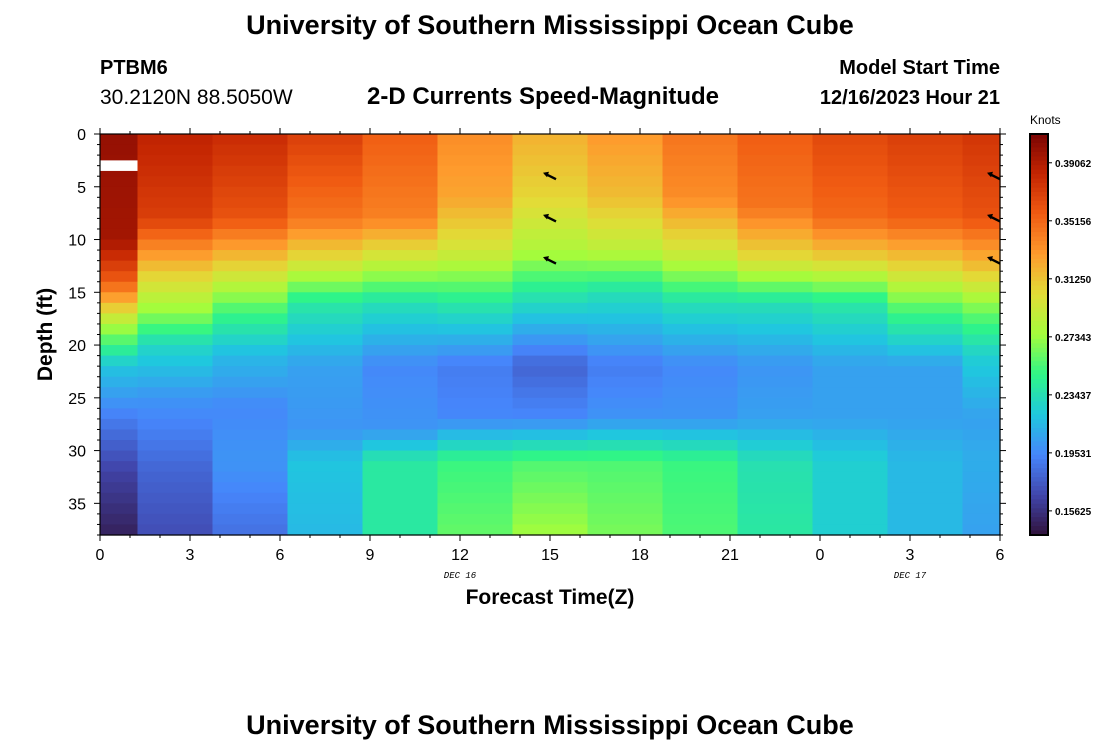 The image size is (1100, 750). What do you see at coordinates (910, 555) in the screenshot?
I see `x-tick-label: 3` at bounding box center [910, 555].